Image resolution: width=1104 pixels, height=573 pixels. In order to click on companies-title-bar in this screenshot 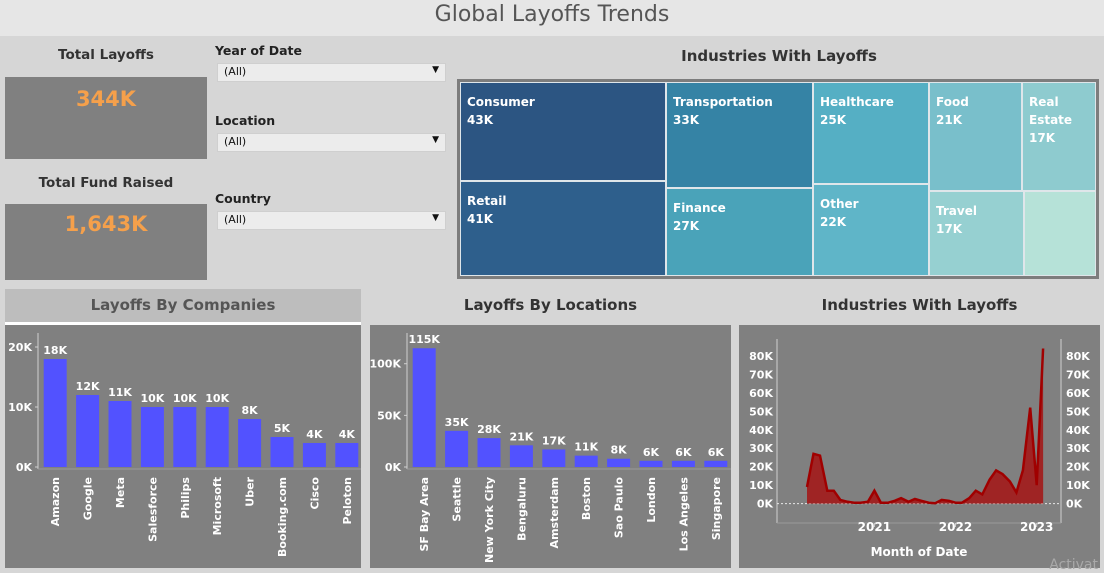, I will do `click(183, 305)`.